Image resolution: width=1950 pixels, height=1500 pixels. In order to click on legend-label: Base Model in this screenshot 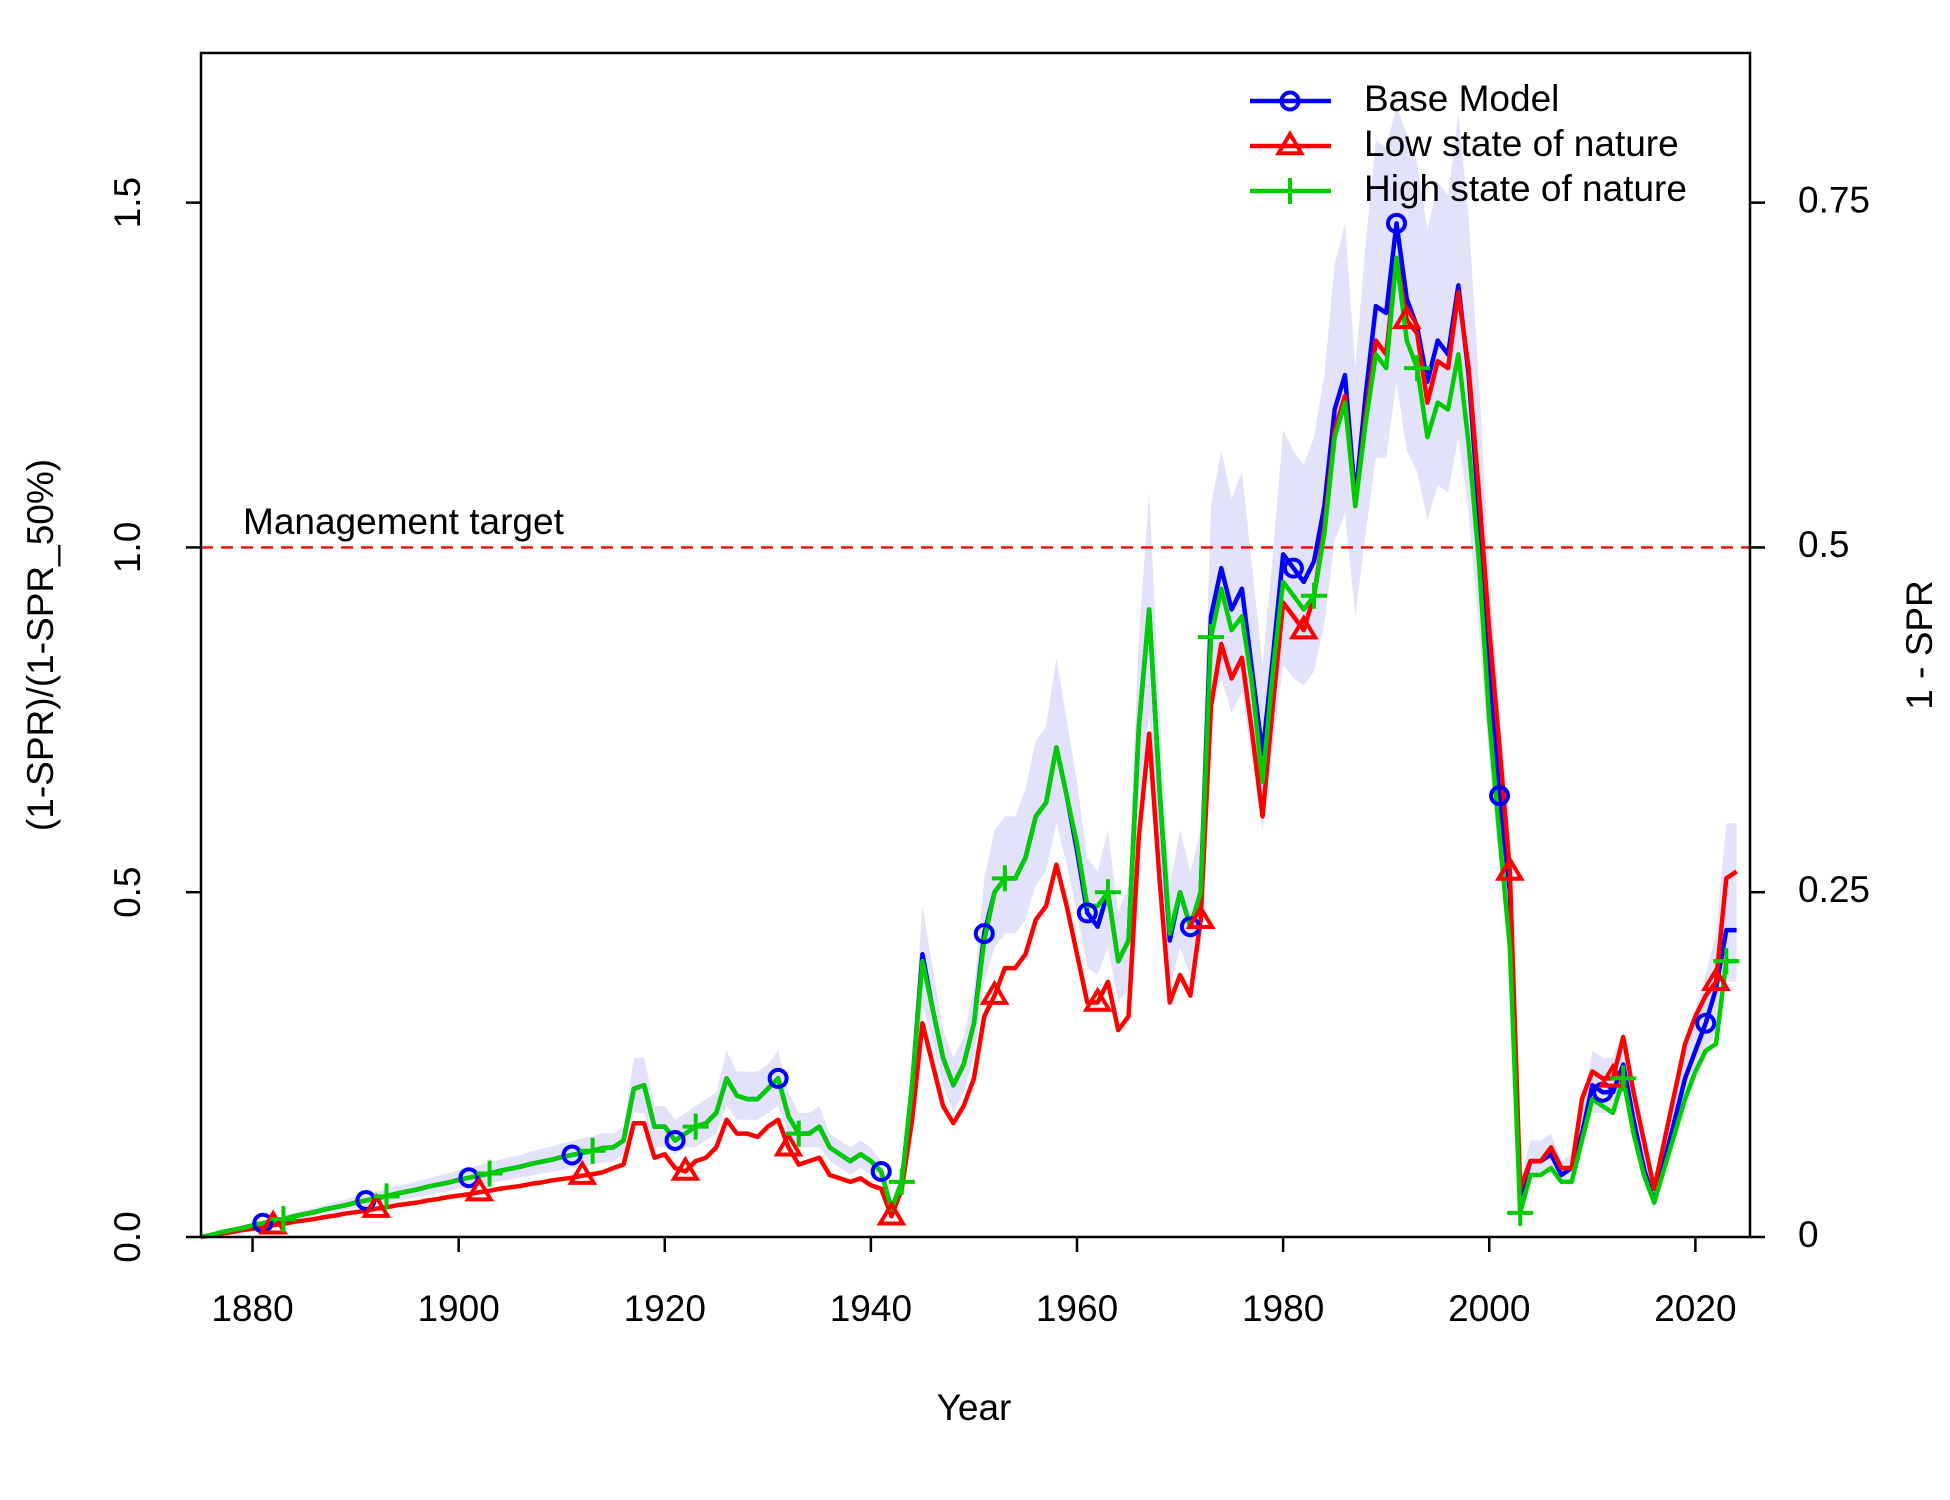, I will do `click(1461, 98)`.